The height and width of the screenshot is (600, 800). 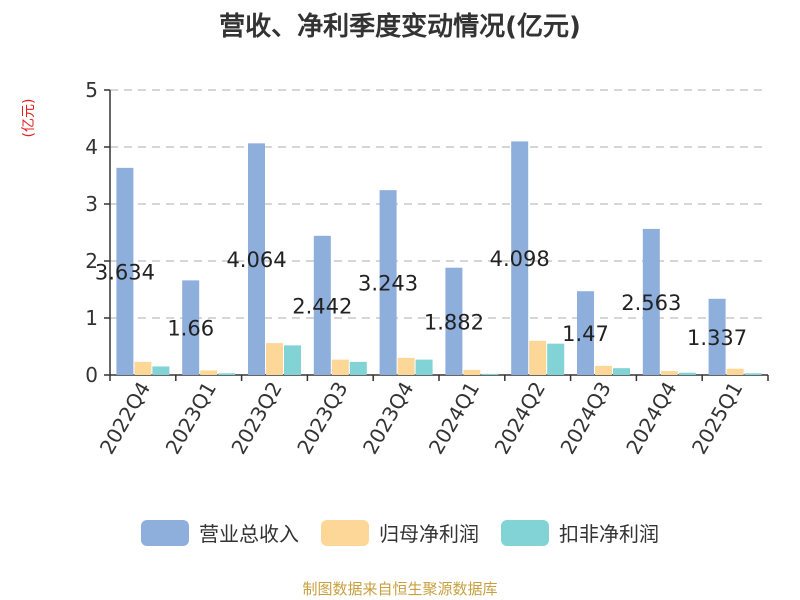 What do you see at coordinates (249, 534) in the screenshot?
I see `legend-label-revenue: 营业总收入` at bounding box center [249, 534].